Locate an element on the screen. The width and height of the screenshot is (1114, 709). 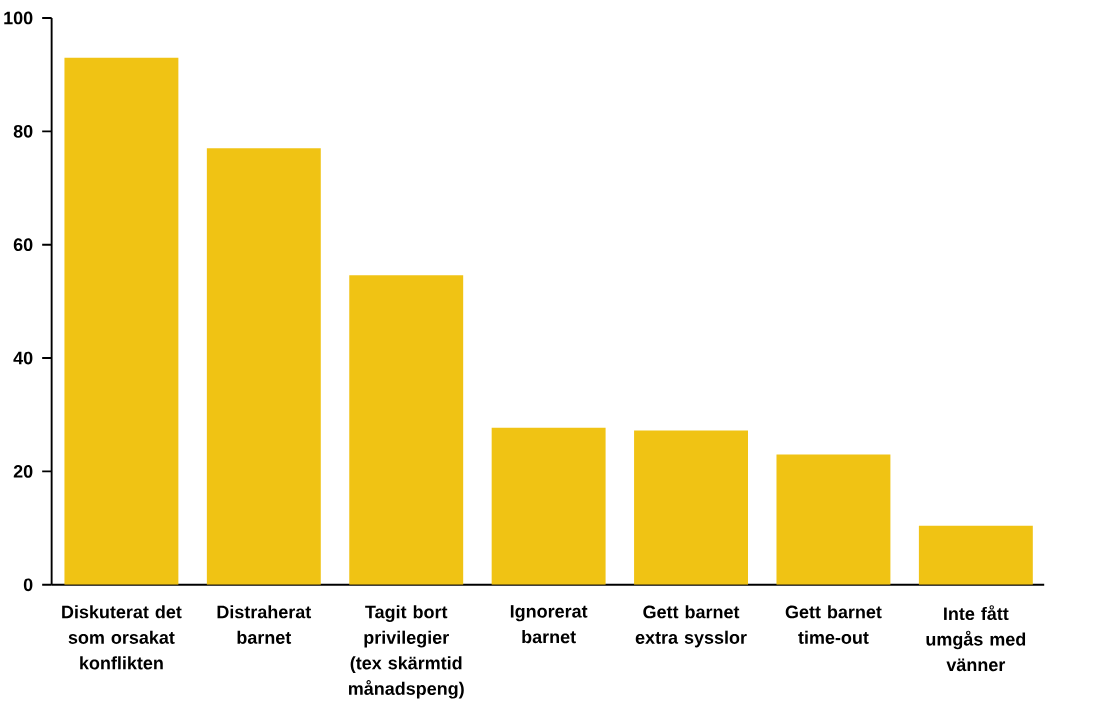
x-tick-label: Inte fått umgås med vänner is located at coordinates (976, 638).